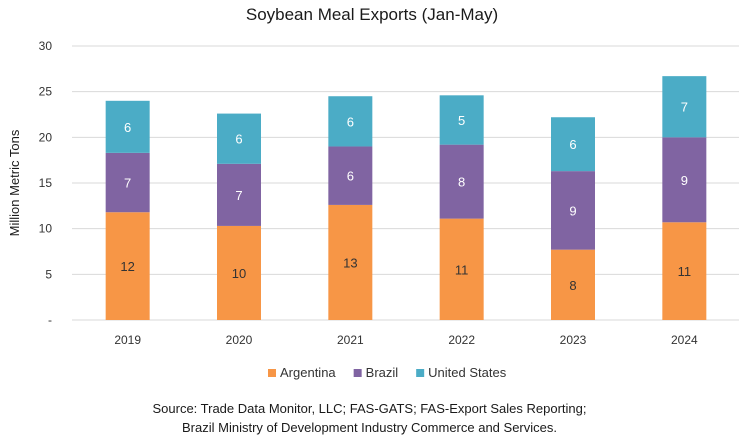  I want to click on y-tick-label: 10, so click(46, 229).